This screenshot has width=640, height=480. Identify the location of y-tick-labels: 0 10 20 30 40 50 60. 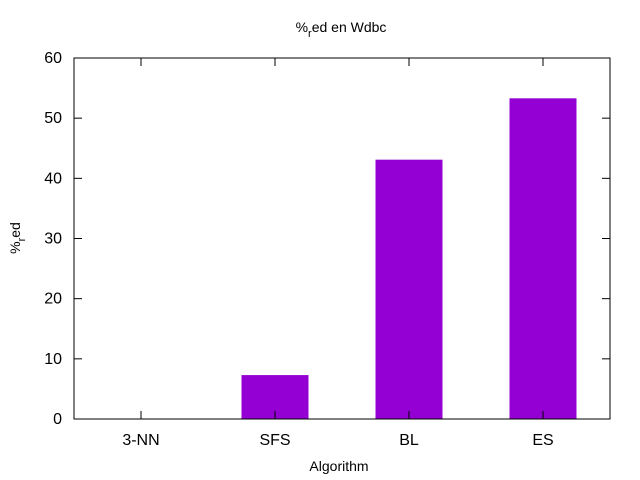
(53, 239).